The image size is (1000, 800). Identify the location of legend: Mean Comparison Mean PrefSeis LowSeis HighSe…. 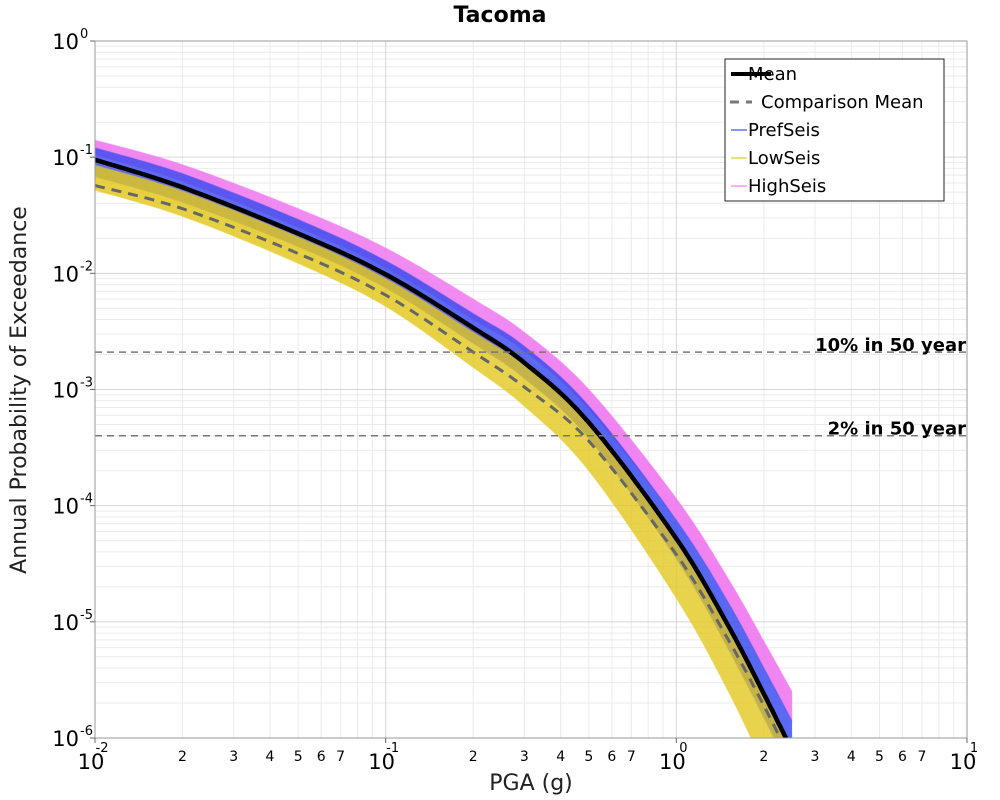
(834, 130).